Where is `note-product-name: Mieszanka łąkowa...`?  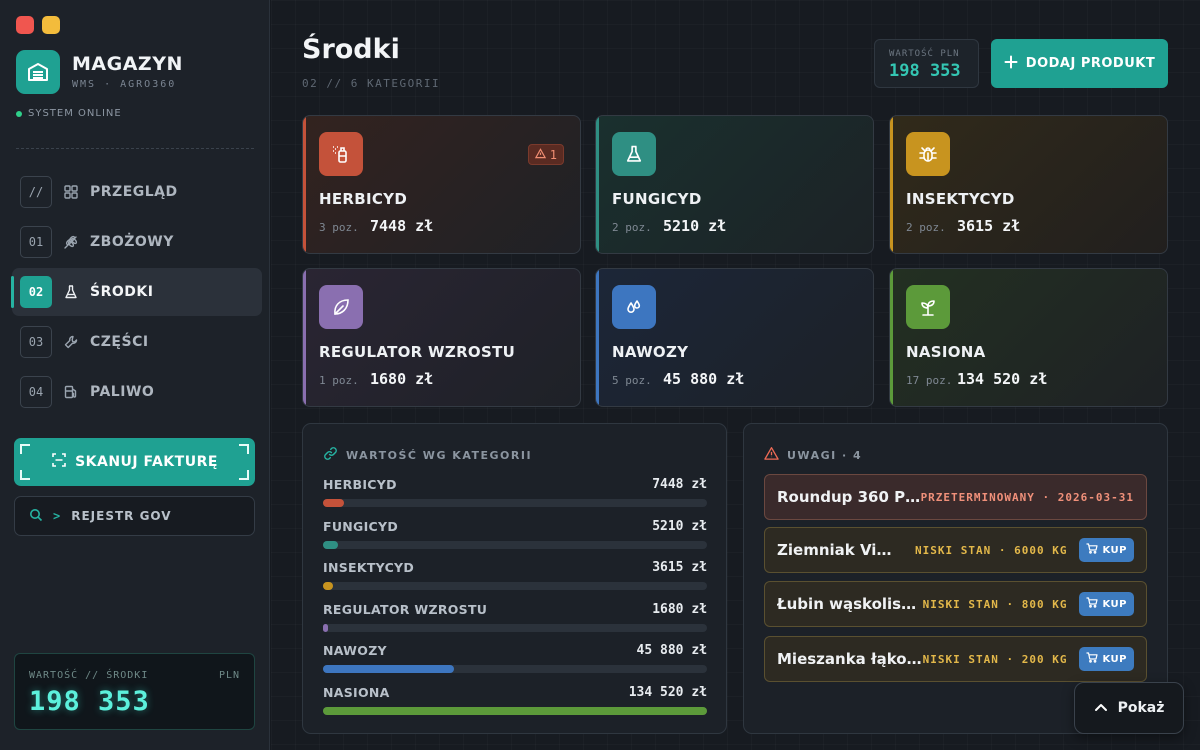 note-product-name: Mieszanka łąkowa... is located at coordinates (850, 659).